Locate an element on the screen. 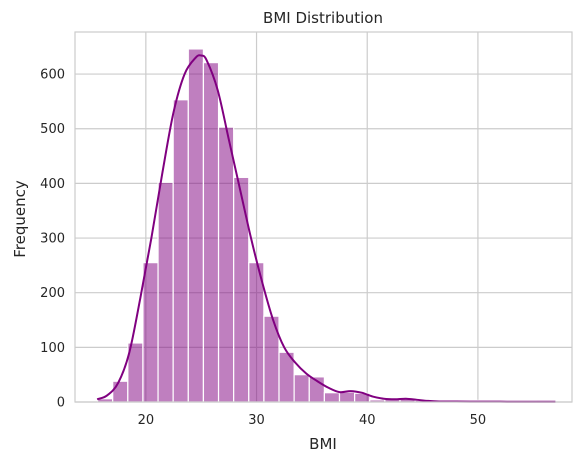 This screenshot has height=463, width=581. y-tick-label: 300 is located at coordinates (52, 239).